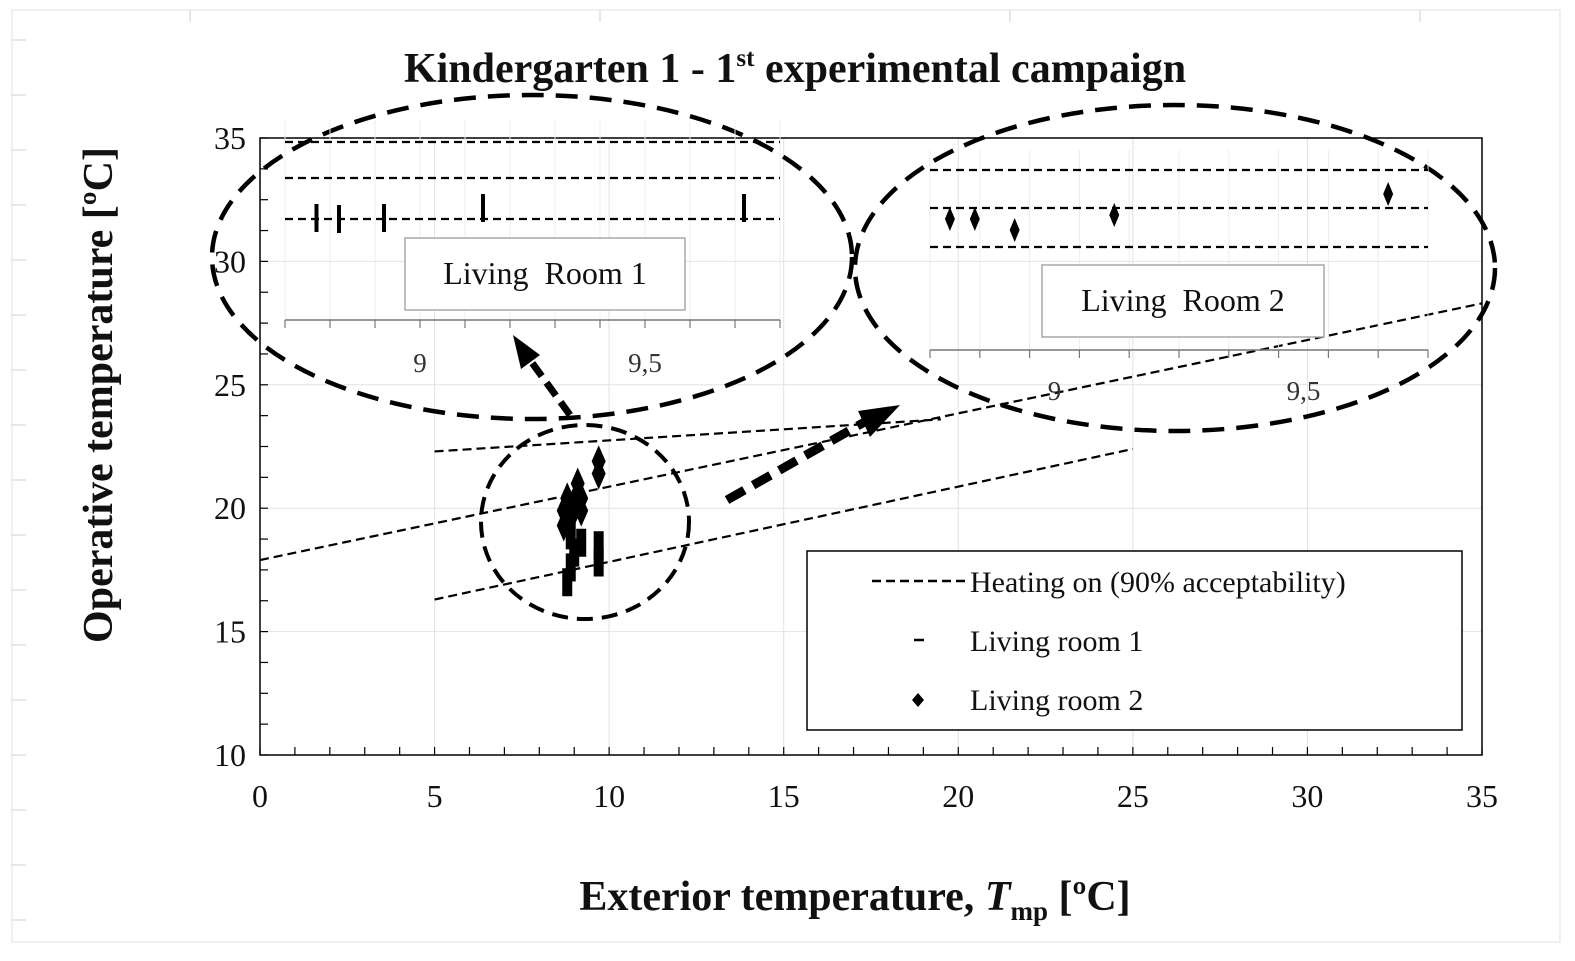 This screenshot has width=1575, height=961. I want to click on x-minor-ticks, so click(871, 751).